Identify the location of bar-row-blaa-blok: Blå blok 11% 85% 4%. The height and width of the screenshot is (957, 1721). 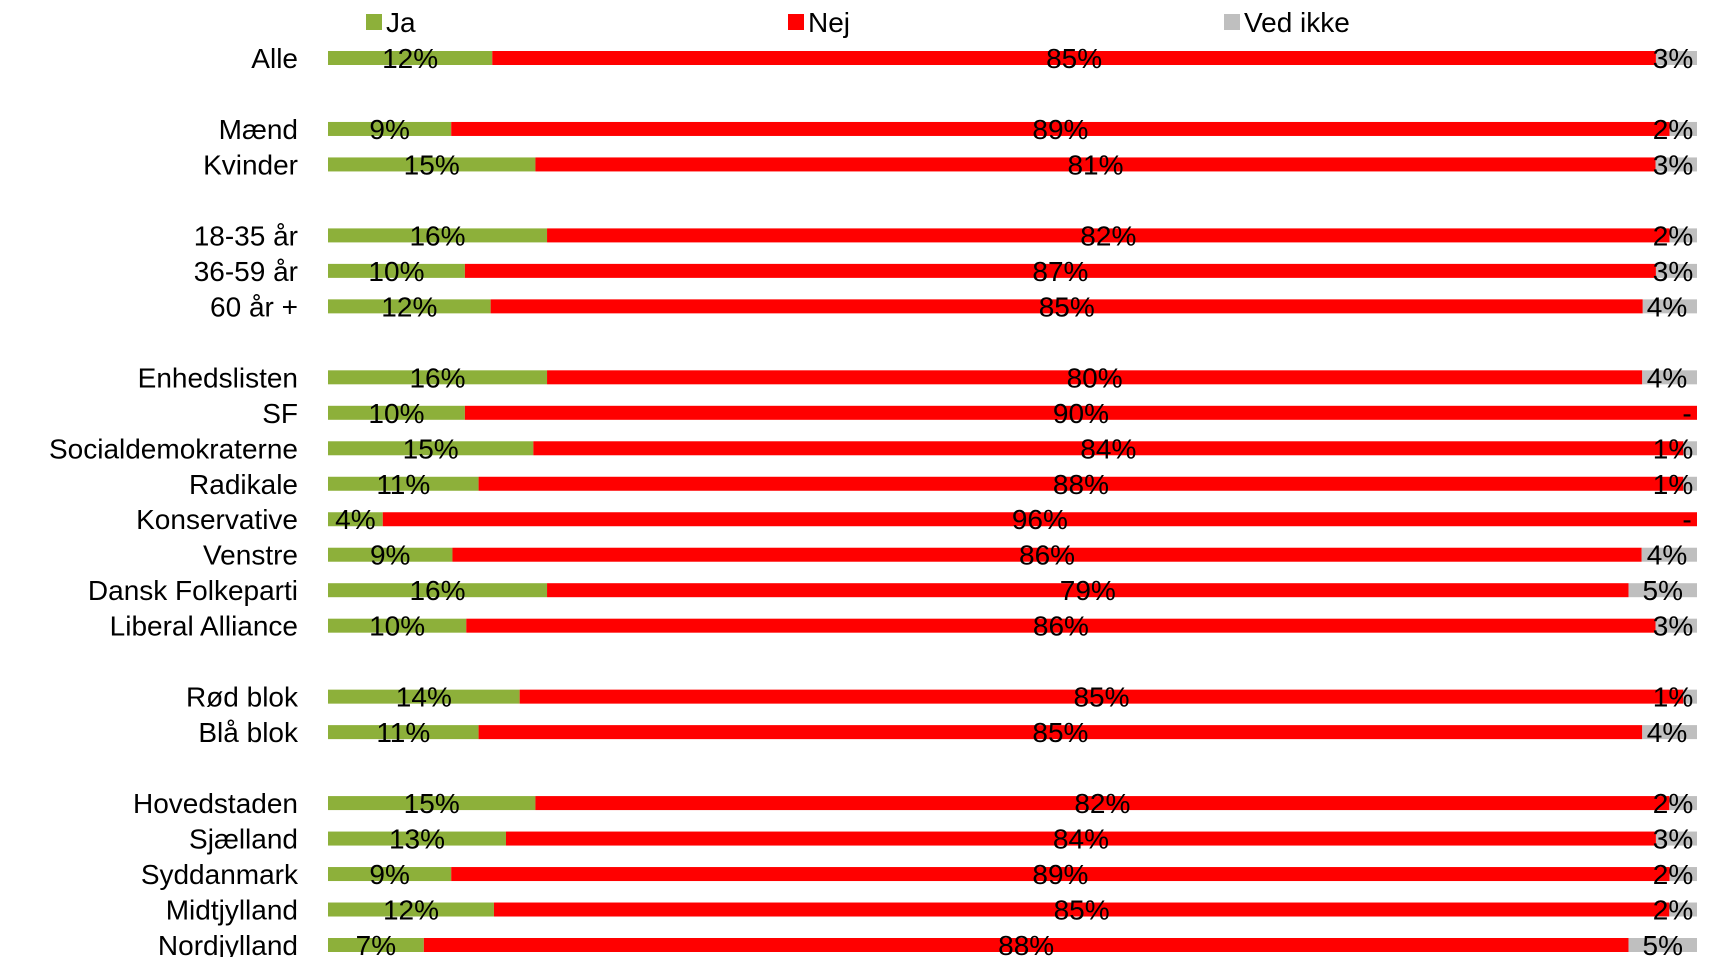
(947, 732).